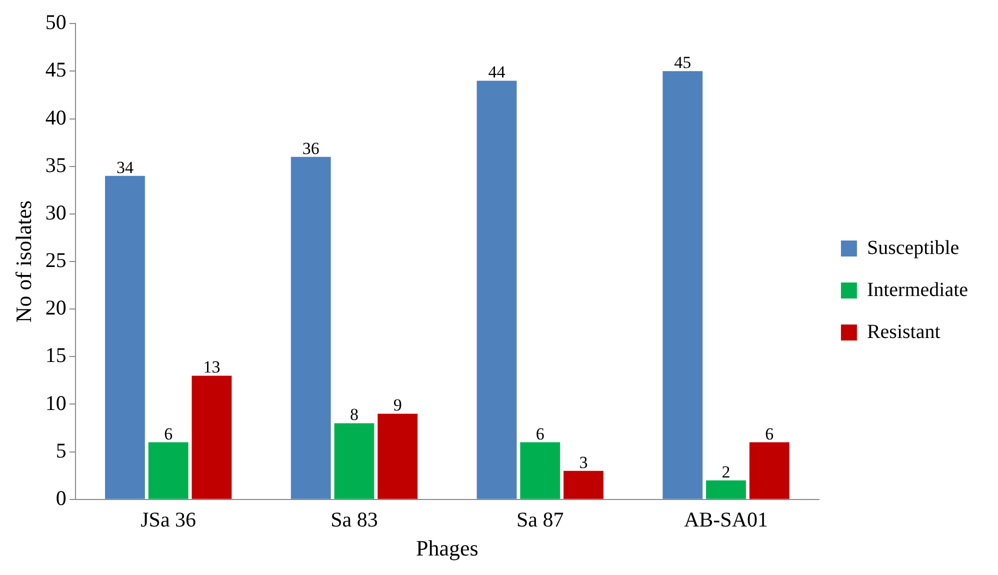 The image size is (998, 575). I want to click on data-label: 2, so click(726, 472).